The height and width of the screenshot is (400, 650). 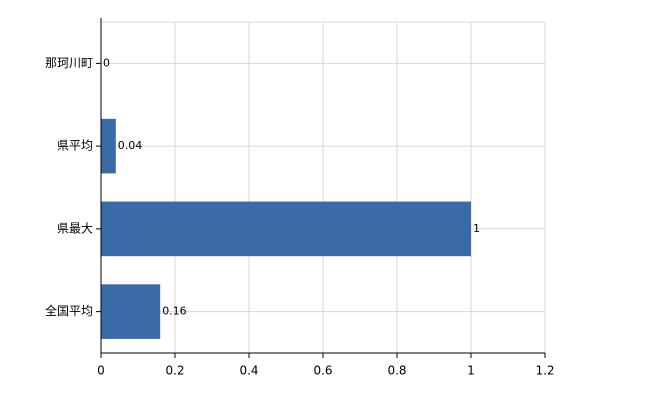 What do you see at coordinates (101, 371) in the screenshot?
I see `x-tick-label: 0` at bounding box center [101, 371].